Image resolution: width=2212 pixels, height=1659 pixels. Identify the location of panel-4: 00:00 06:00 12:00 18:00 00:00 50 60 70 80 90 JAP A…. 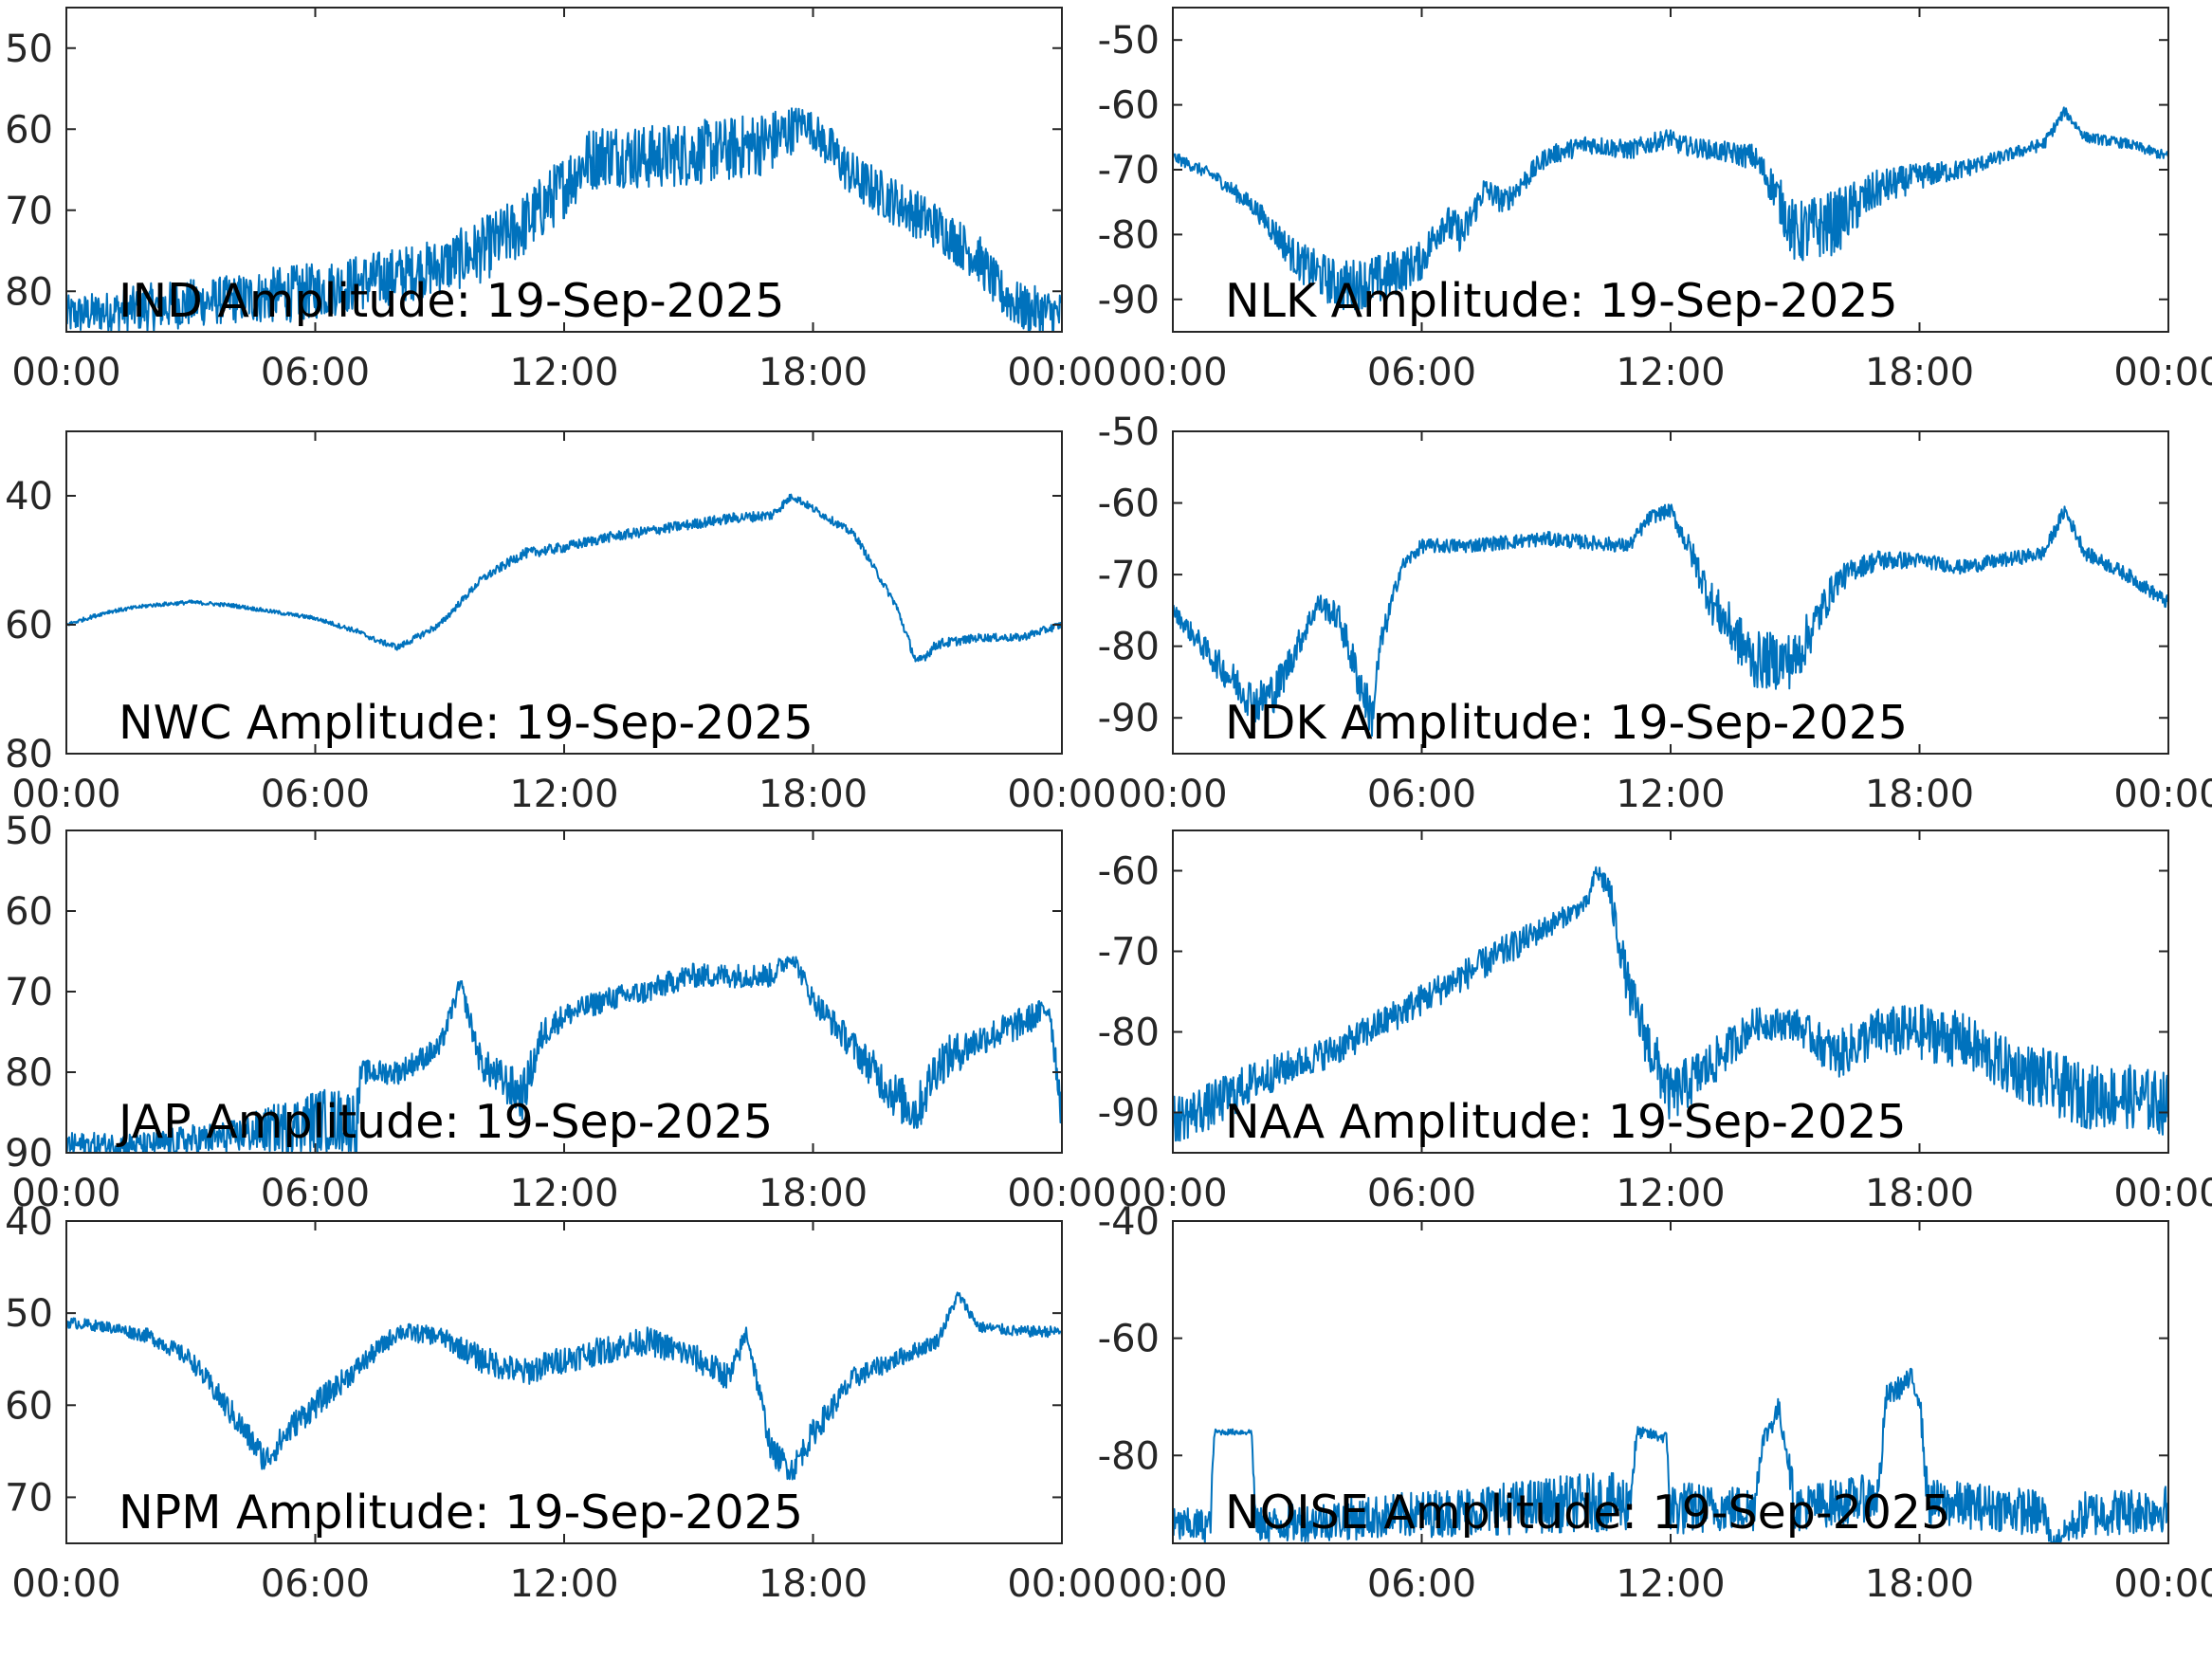
(561, 1012).